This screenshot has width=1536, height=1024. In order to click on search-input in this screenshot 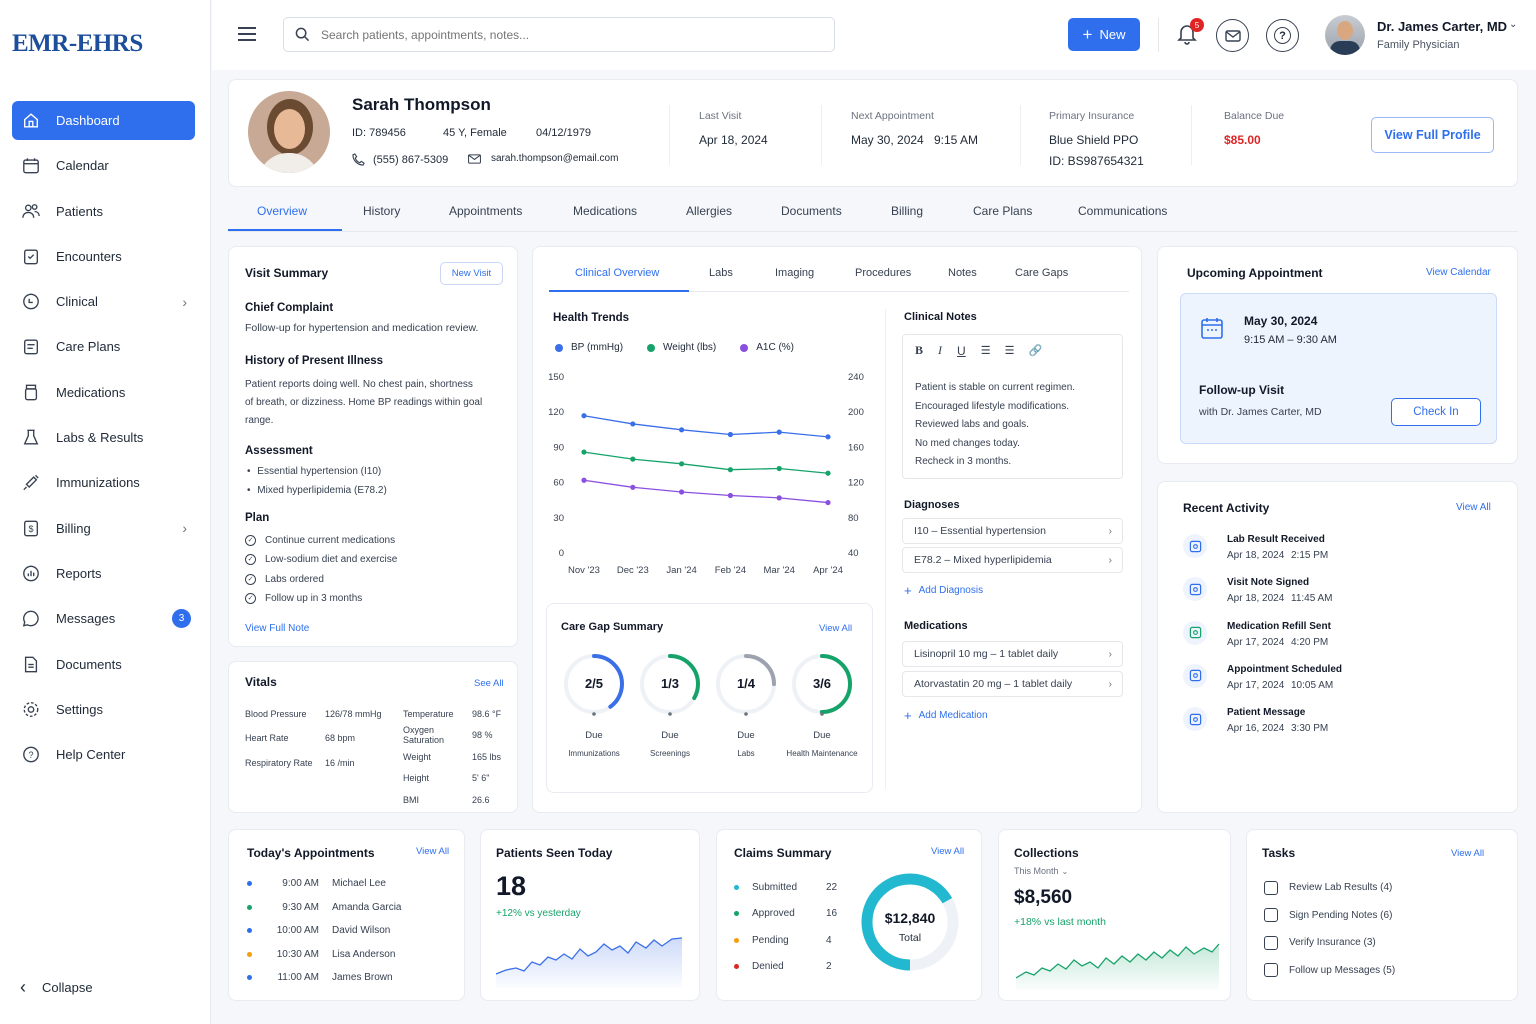, I will do `click(561, 34)`.